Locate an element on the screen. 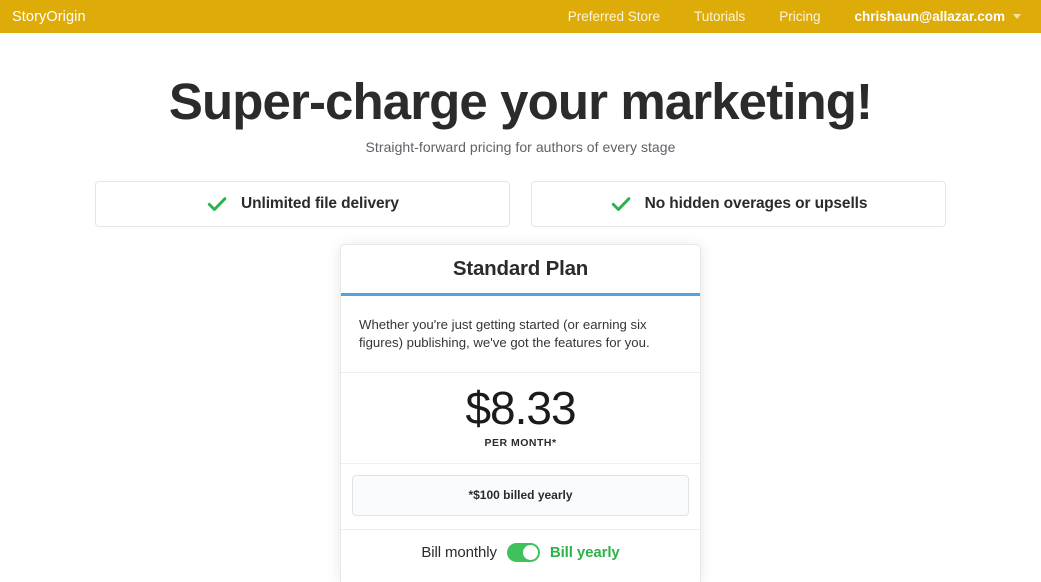 The width and height of the screenshot is (1041, 582). feature-label: No hidden overages or upsells is located at coordinates (756, 204).